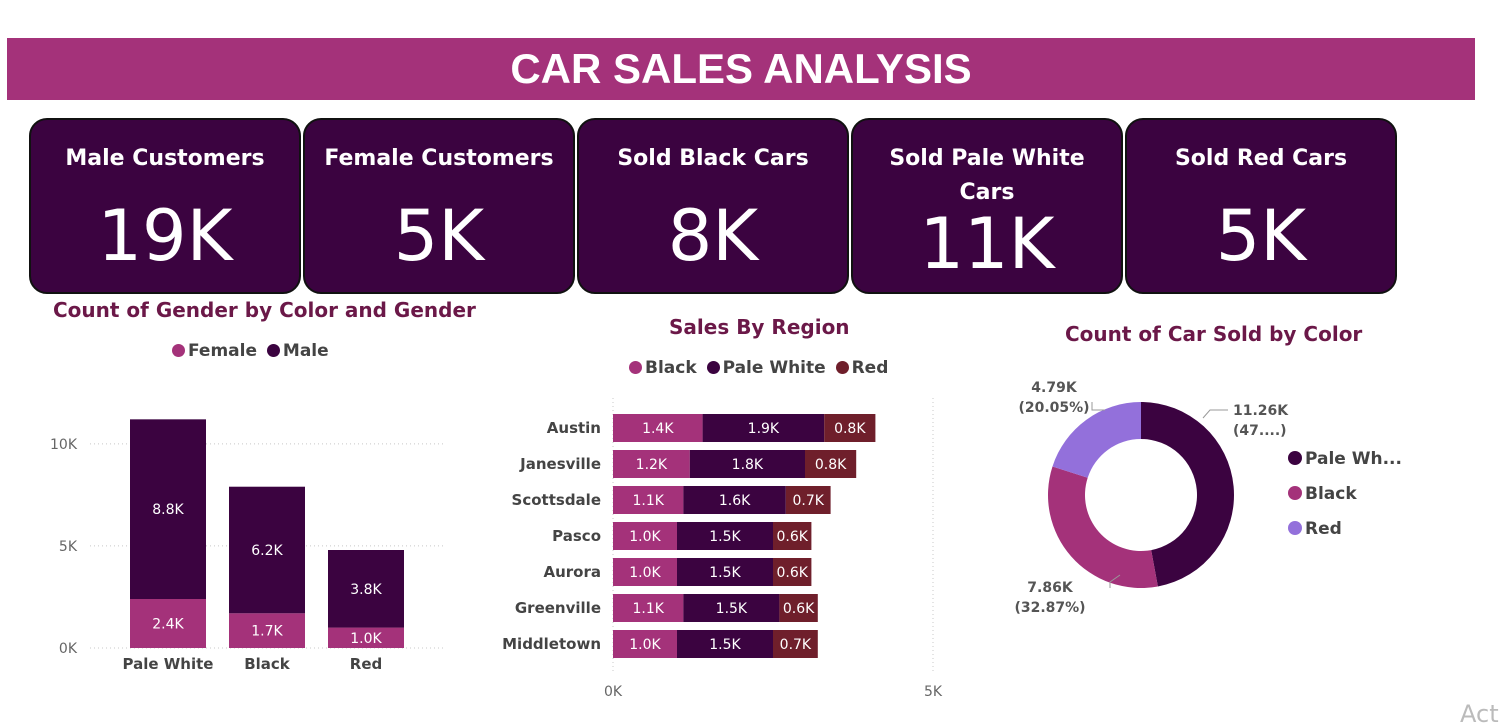 The image size is (1502, 728). What do you see at coordinates (774, 368) in the screenshot?
I see `legend-label: Pale White` at bounding box center [774, 368].